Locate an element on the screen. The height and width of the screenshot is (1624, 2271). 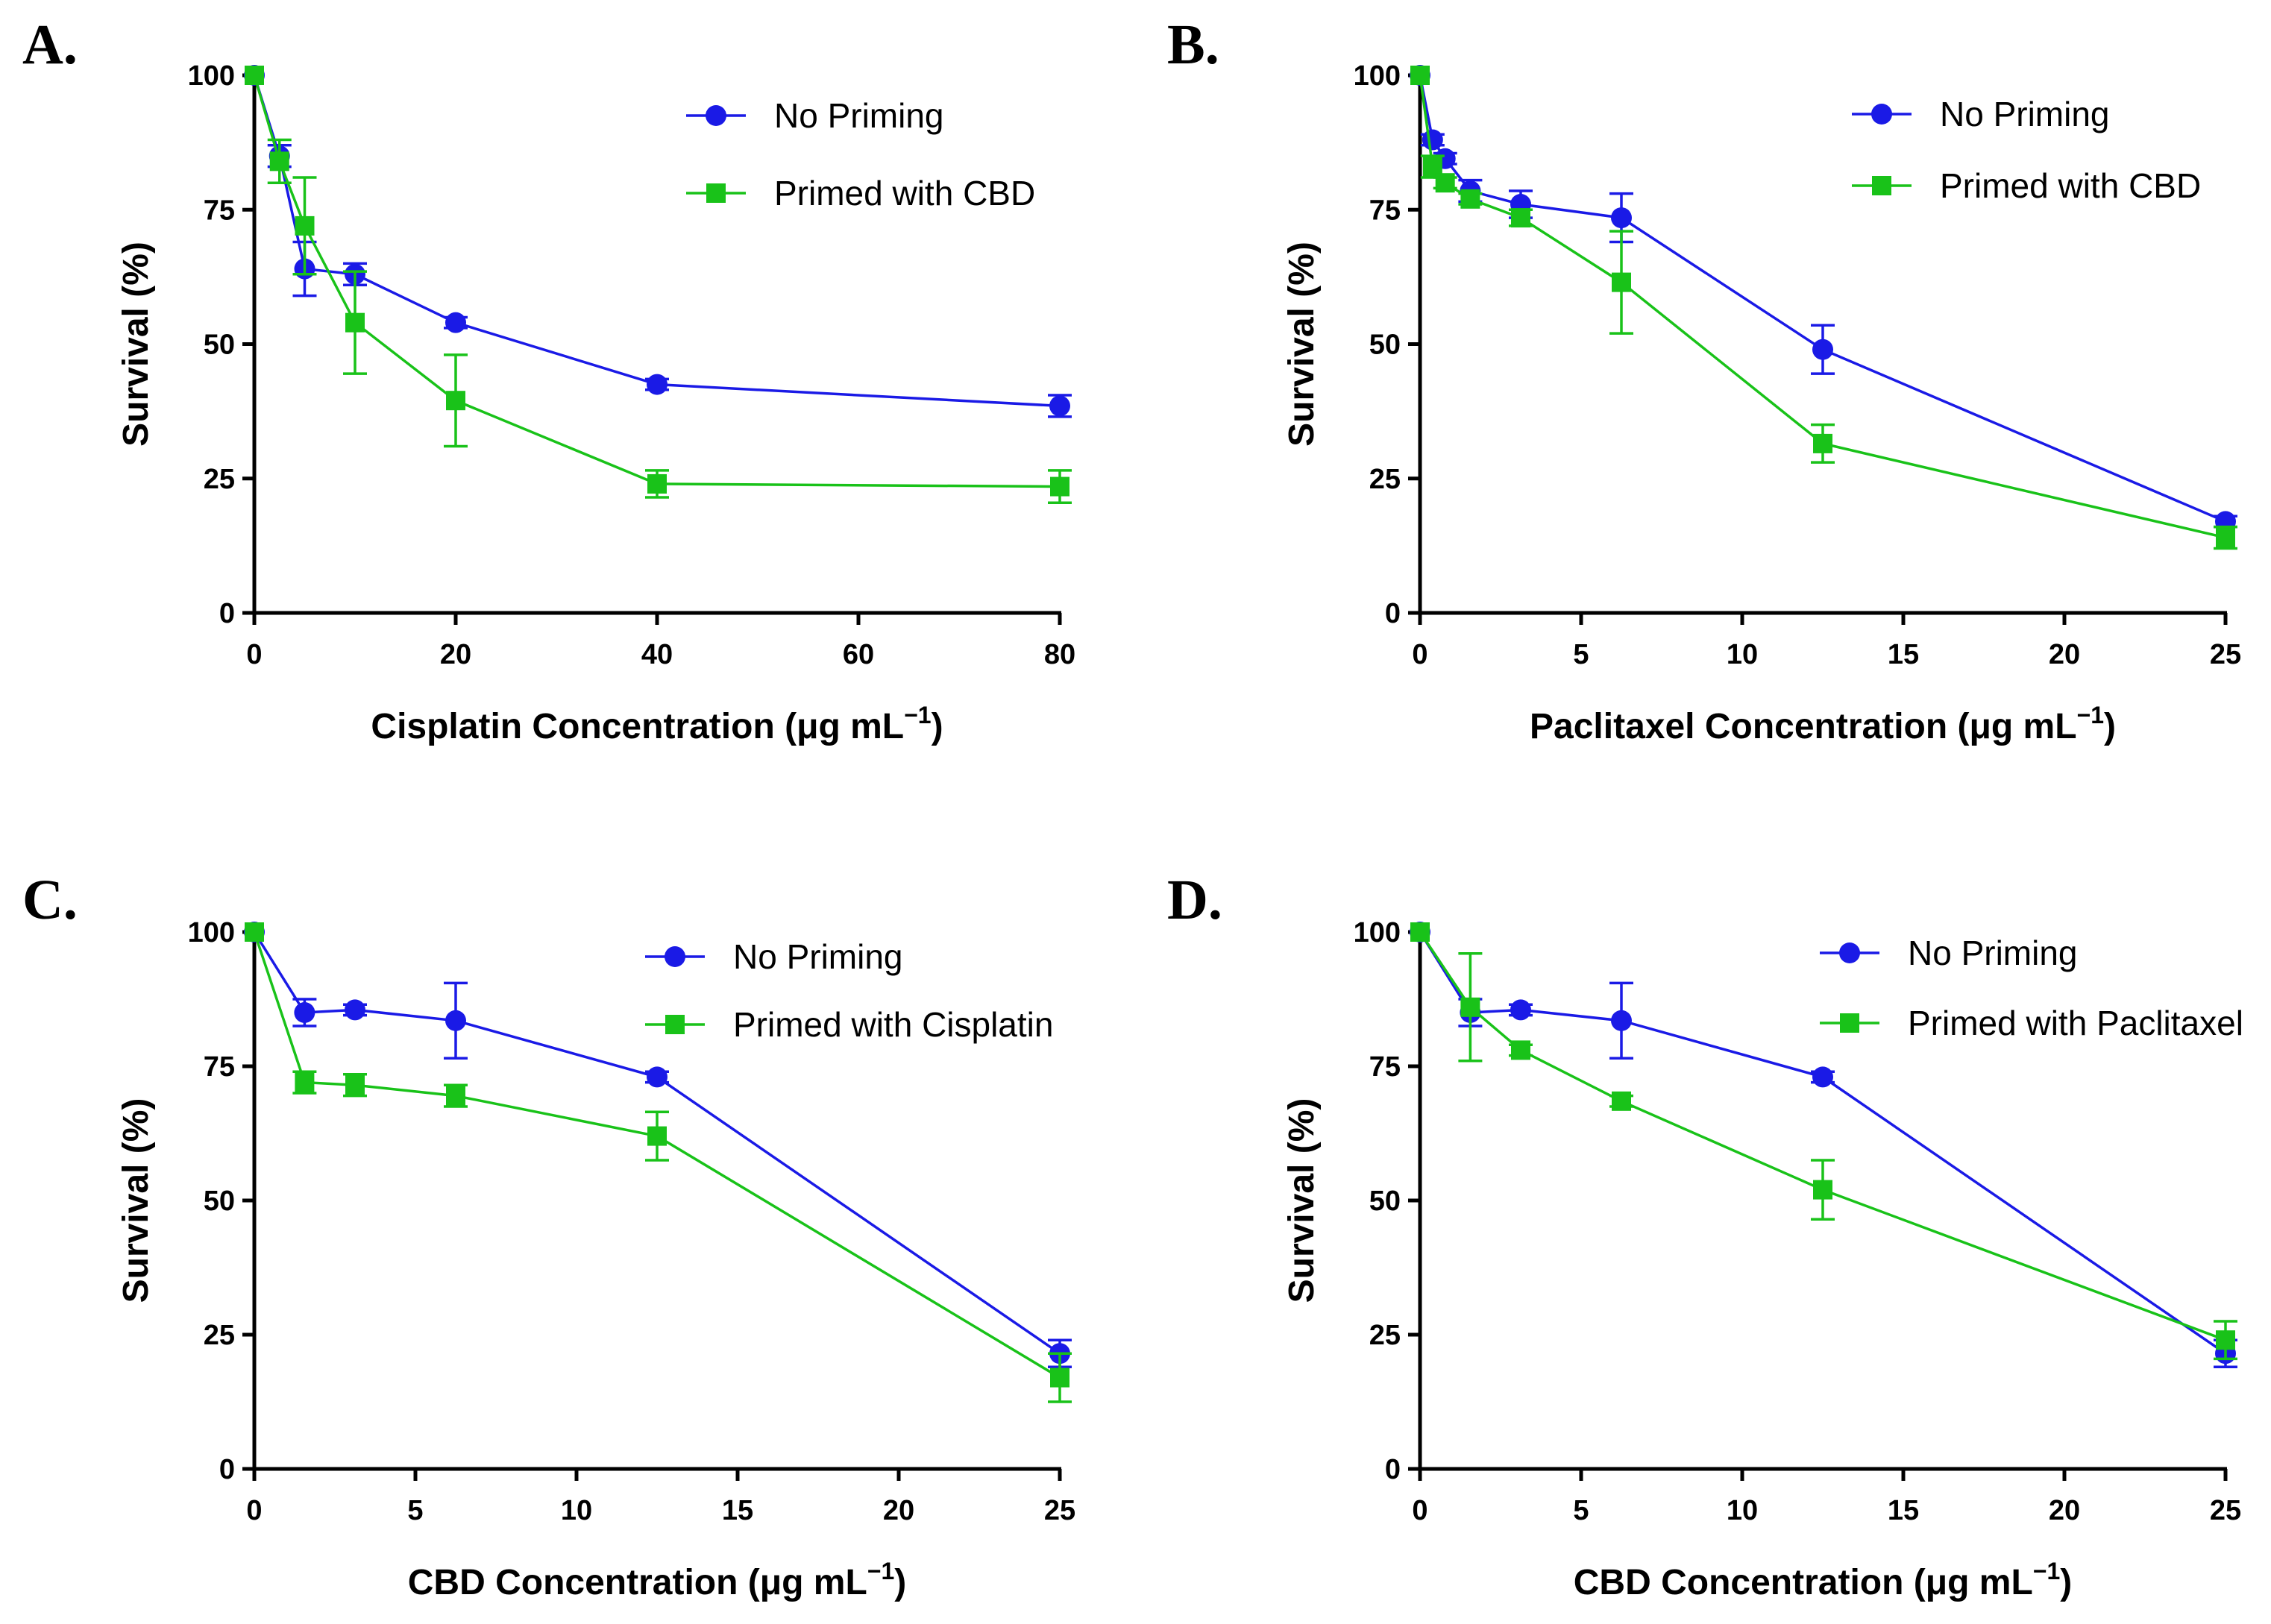
x-tick-label: 80 is located at coordinates (1059, 654).